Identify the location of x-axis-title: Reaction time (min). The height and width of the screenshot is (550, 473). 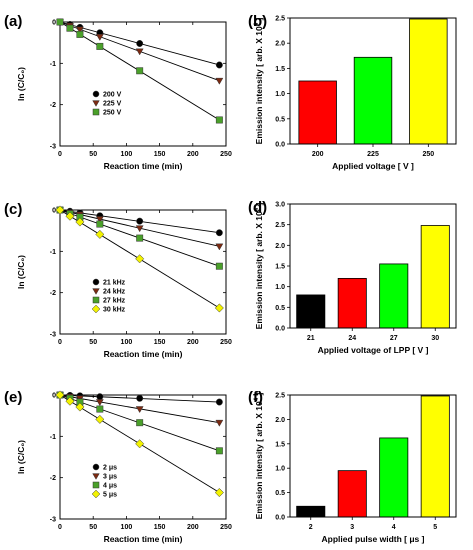
(143, 166).